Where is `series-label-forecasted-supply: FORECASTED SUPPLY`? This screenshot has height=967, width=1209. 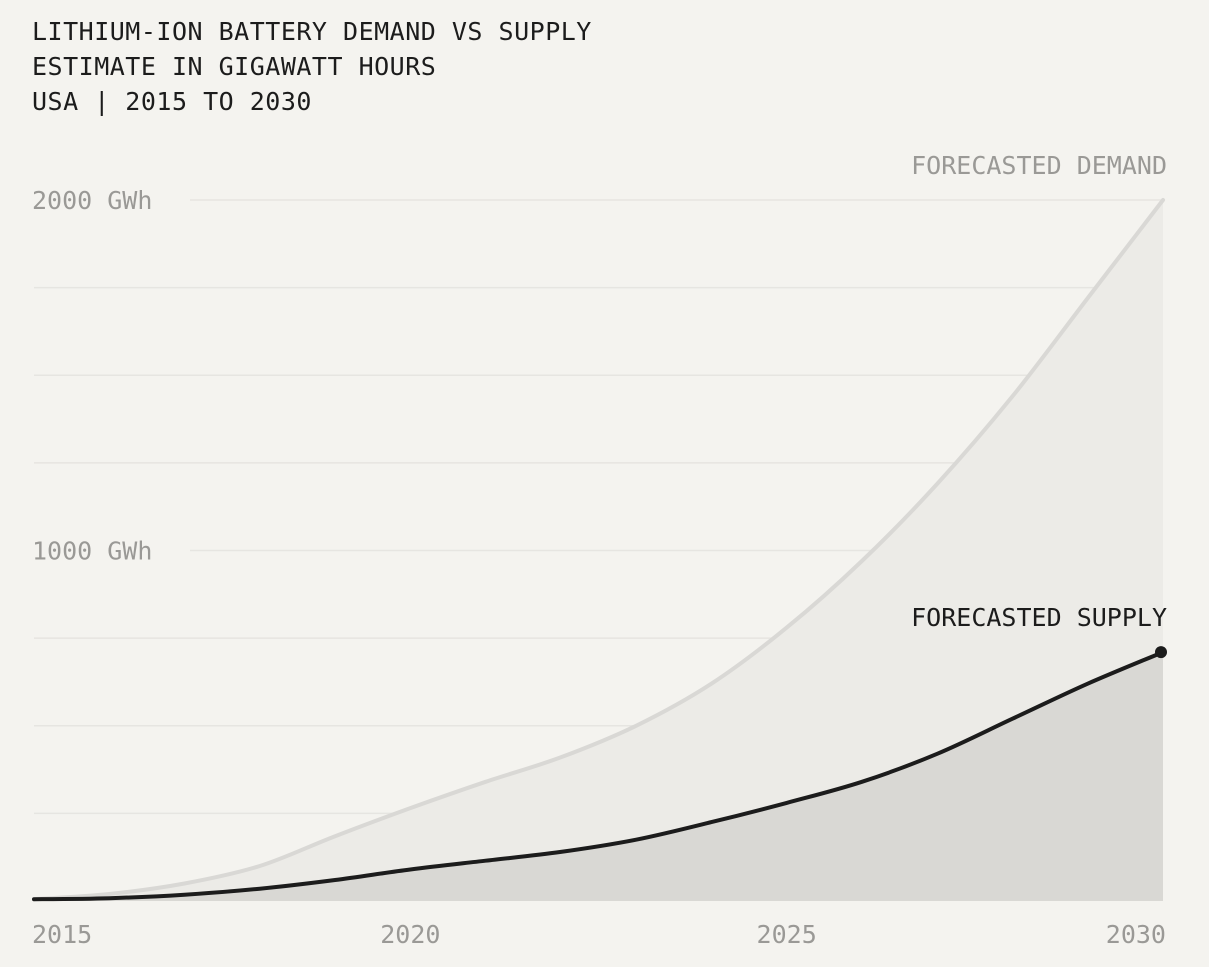 series-label-forecasted-supply: FORECASTED SUPPLY is located at coordinates (1039, 617).